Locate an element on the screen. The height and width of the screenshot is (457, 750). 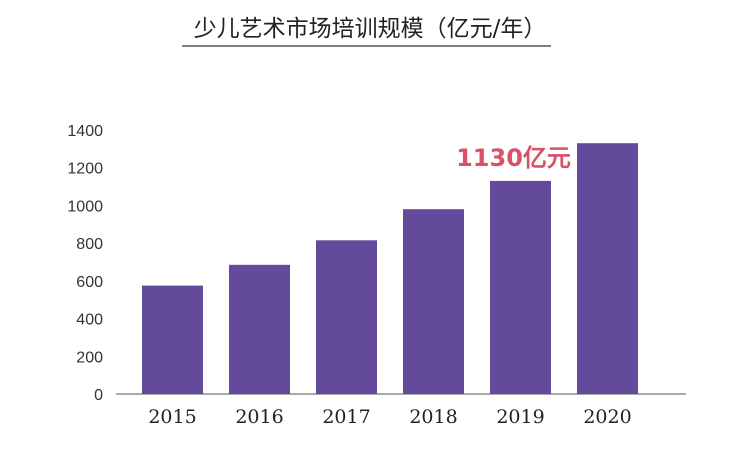
y-tick-label: 0 is located at coordinates (98, 395).